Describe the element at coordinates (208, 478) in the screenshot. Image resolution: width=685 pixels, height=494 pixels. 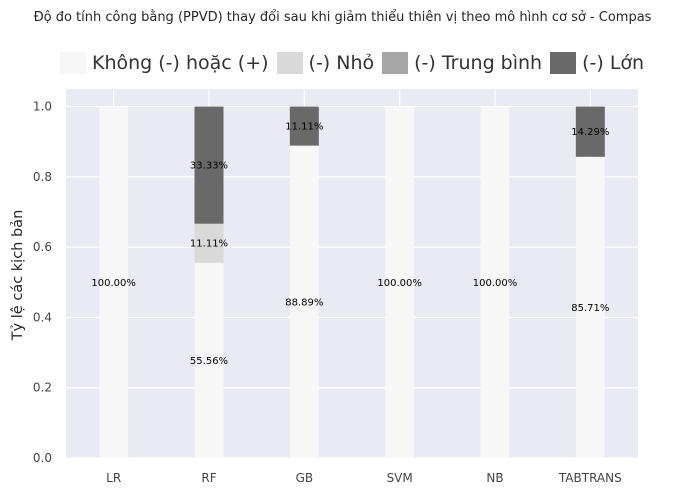
I see `x-tick-label: RF` at that location.